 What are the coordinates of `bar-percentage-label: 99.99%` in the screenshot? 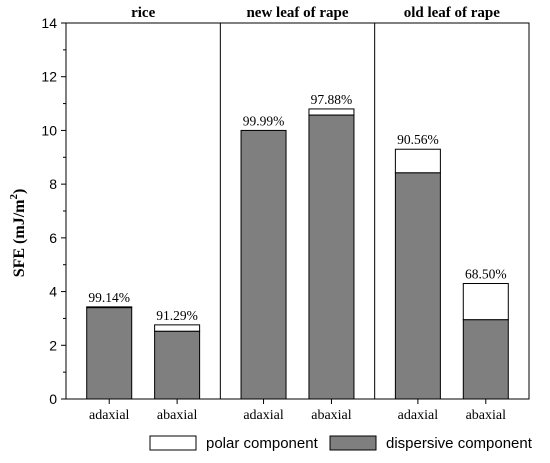 It's located at (264, 120).